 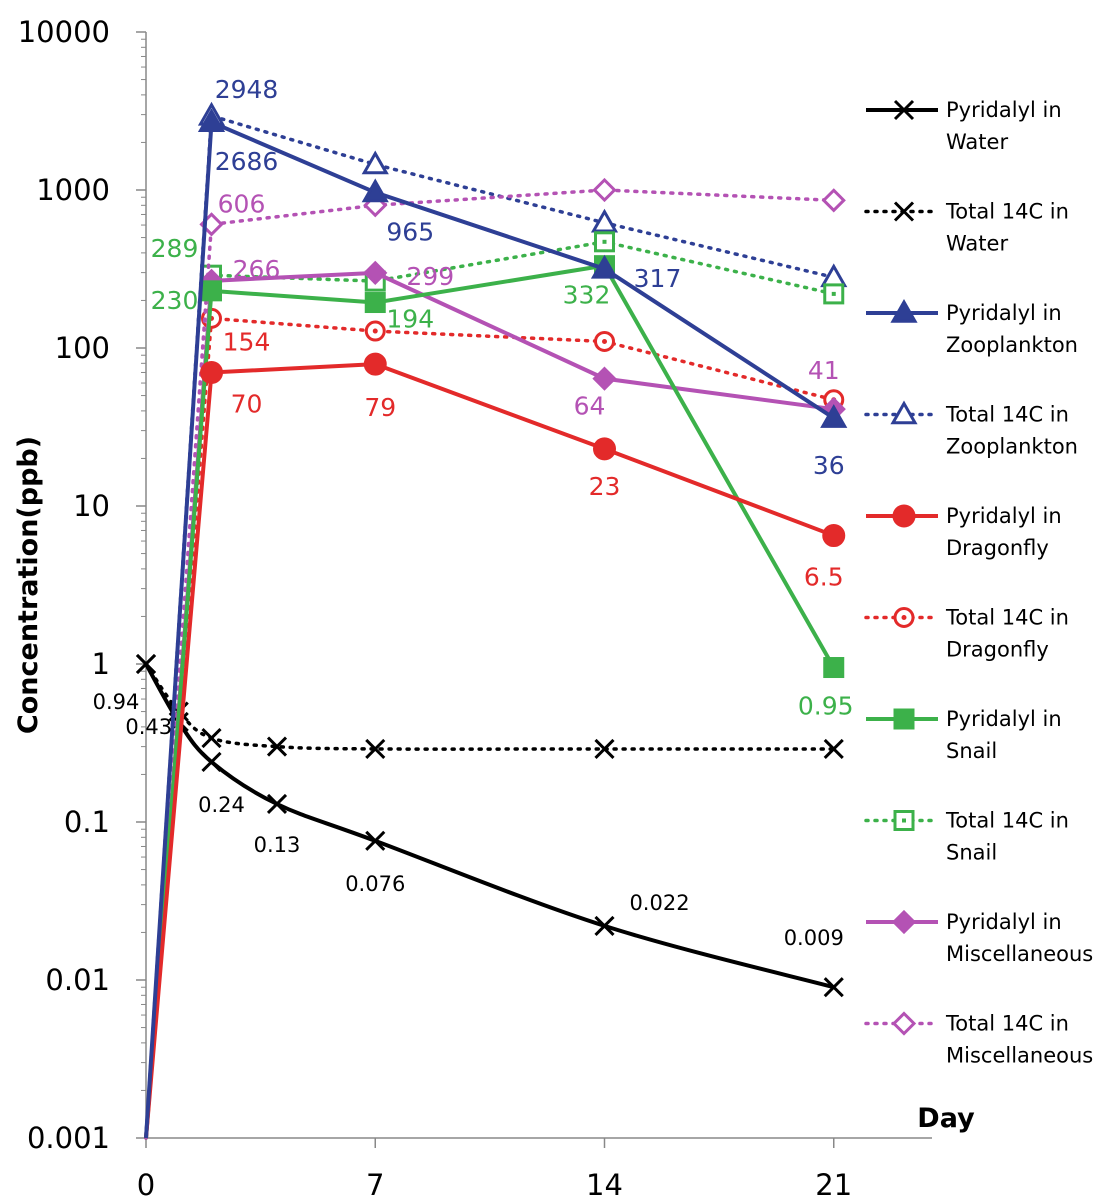 What do you see at coordinates (814, 938) in the screenshot?
I see `data-label: 0.009` at bounding box center [814, 938].